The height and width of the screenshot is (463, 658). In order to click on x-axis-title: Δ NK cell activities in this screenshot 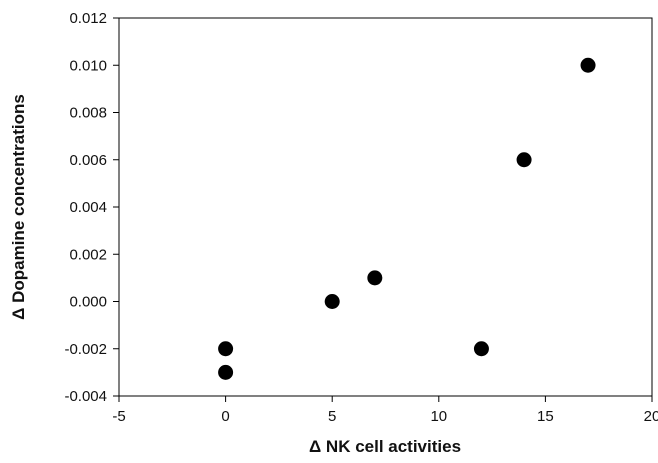, I will do `click(385, 446)`.